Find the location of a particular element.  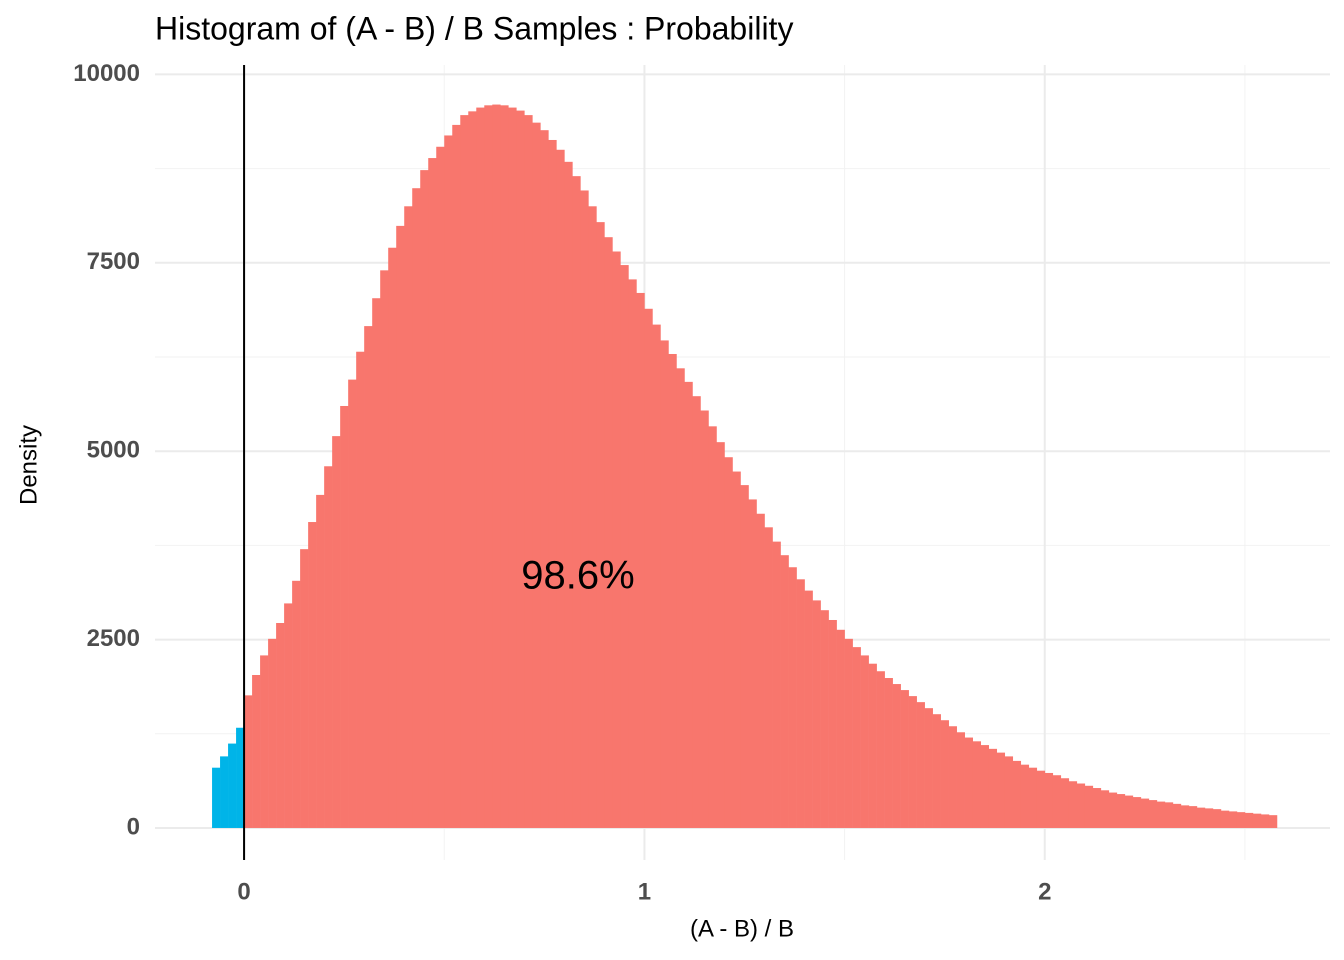

x-tick-label: 2 is located at coordinates (1044, 891).